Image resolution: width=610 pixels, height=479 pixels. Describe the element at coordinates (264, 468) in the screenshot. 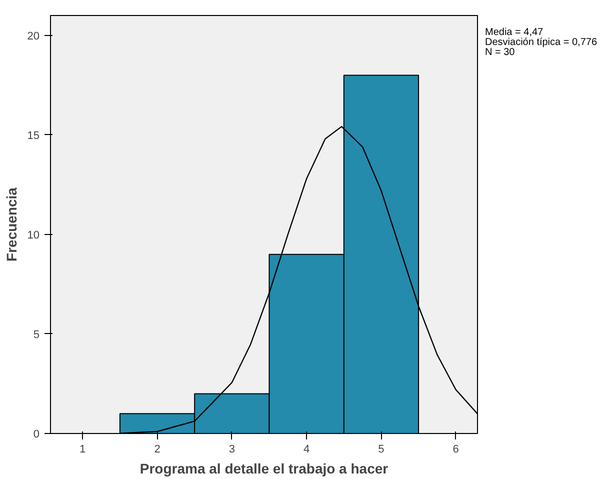

I see `x-axis-title: Programa al detalle el trabajo a hacer` at that location.